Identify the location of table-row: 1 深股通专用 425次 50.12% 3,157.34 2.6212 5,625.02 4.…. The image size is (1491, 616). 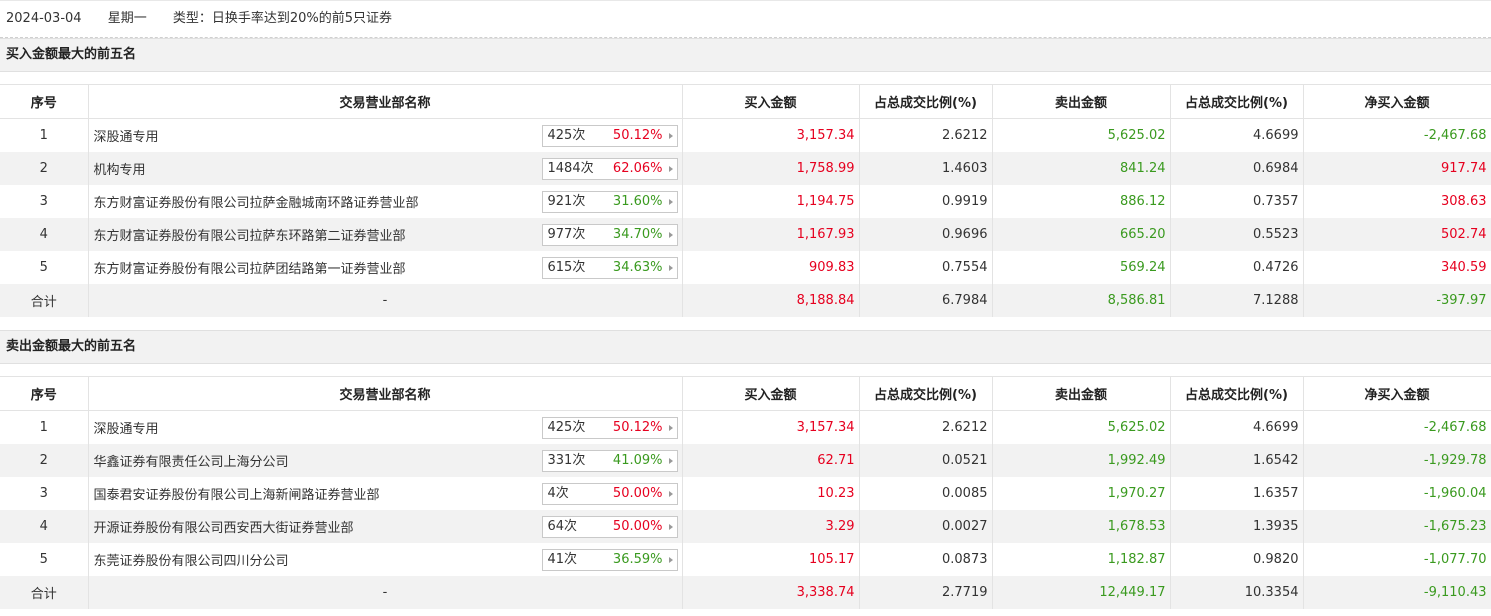
(745, 427).